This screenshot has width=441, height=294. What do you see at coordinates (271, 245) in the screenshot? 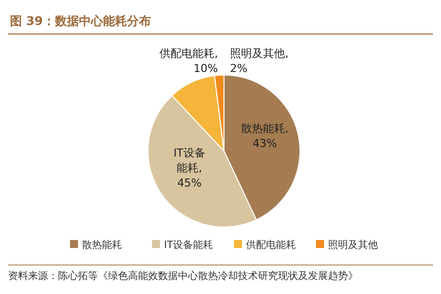
I see `legend-label: 供配电能耗` at bounding box center [271, 245].